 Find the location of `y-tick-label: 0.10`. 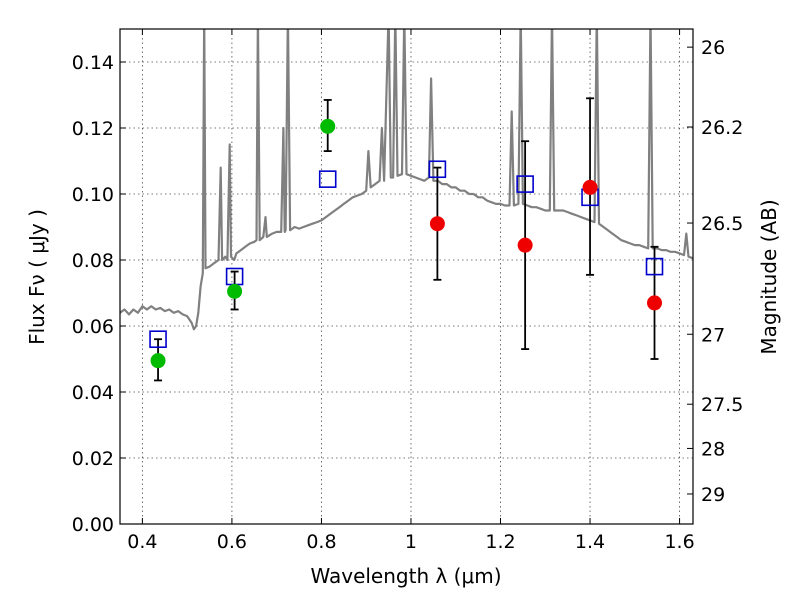

y-tick-label: 0.10 is located at coordinates (93, 195).